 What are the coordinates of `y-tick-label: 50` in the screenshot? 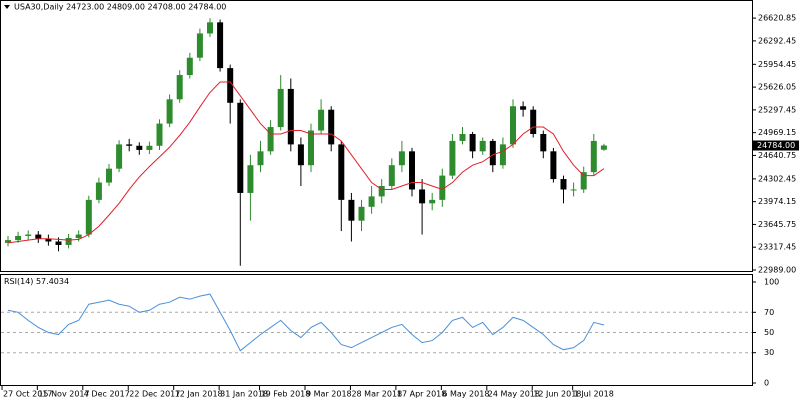 It's located at (769, 332).